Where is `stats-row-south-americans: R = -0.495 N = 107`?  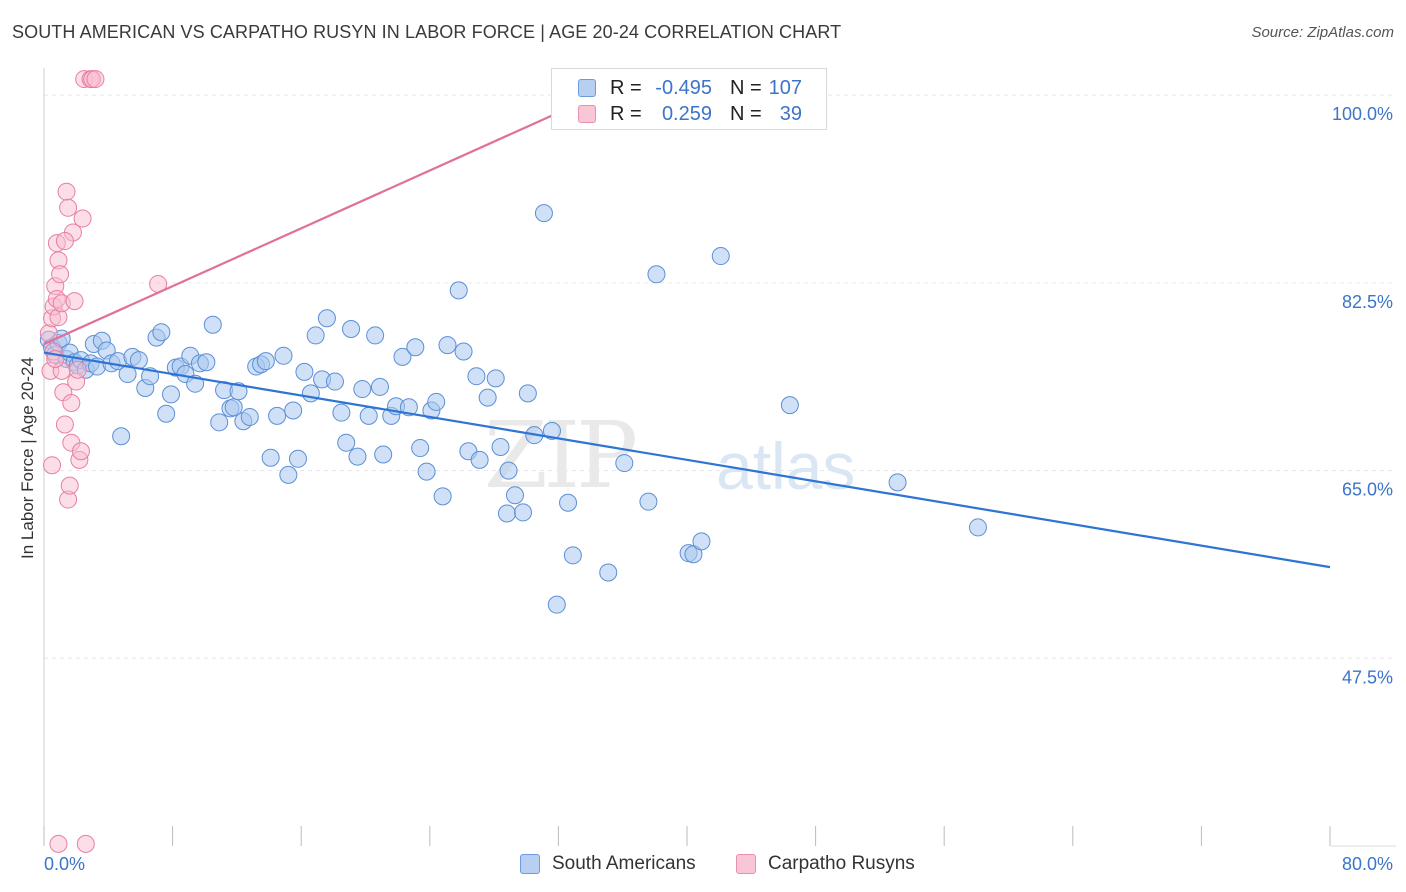
stats-row-south-americans: R = -0.495 N = 107 is located at coordinates (689, 88).